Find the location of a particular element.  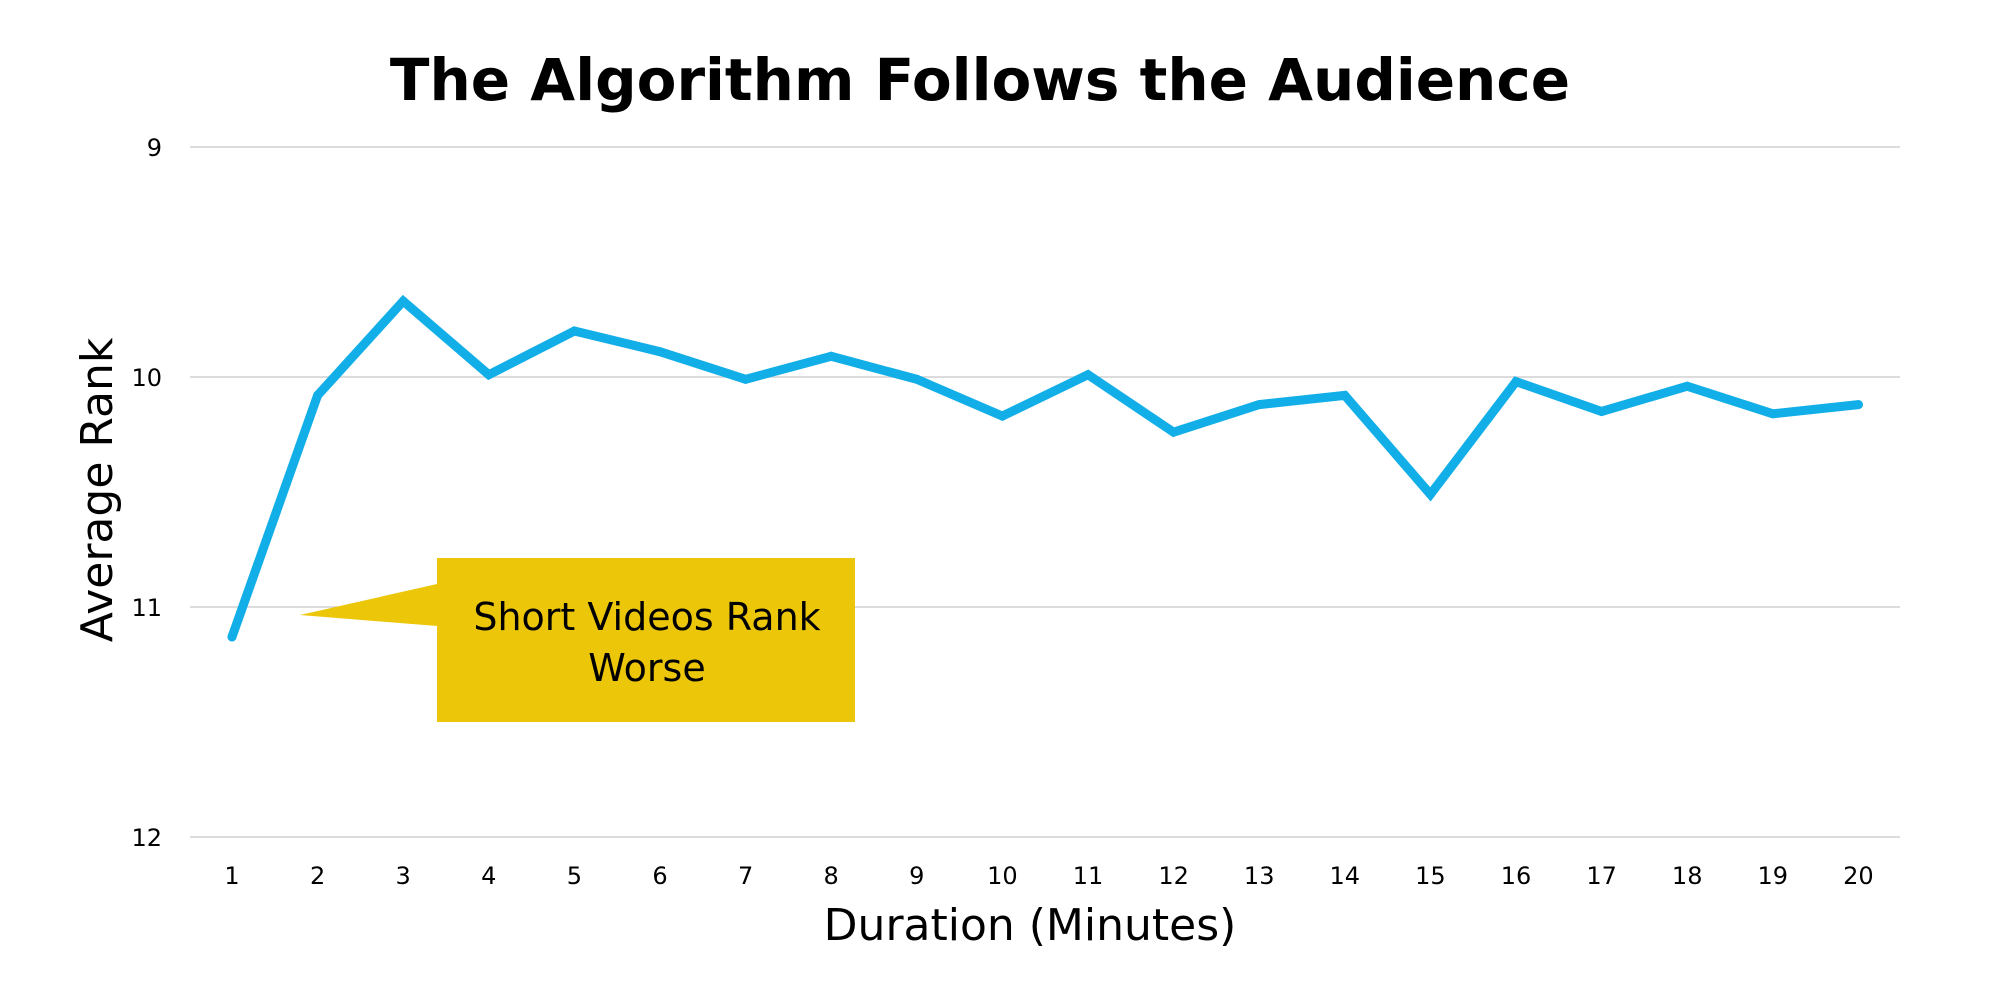

x-tick-label: 18 is located at coordinates (1687, 876).